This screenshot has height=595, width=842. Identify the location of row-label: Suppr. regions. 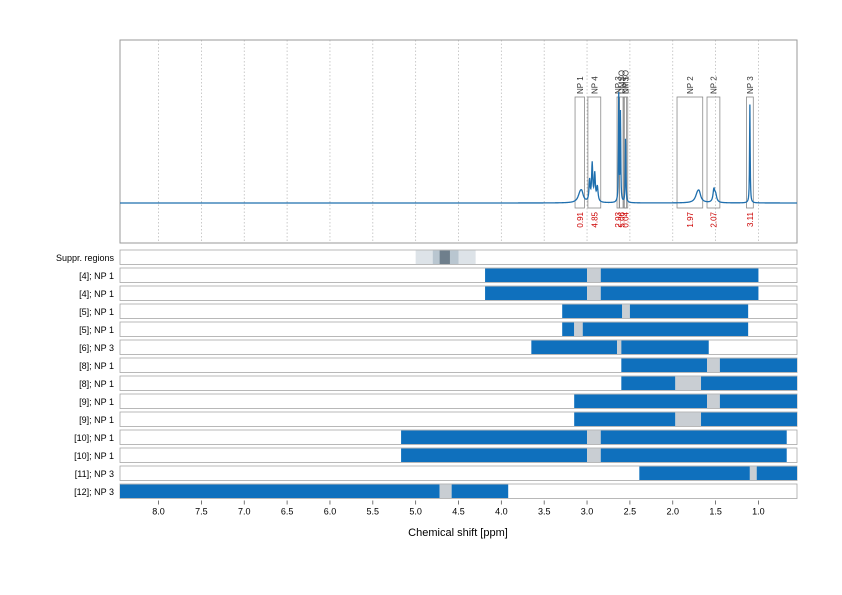
(85, 258).